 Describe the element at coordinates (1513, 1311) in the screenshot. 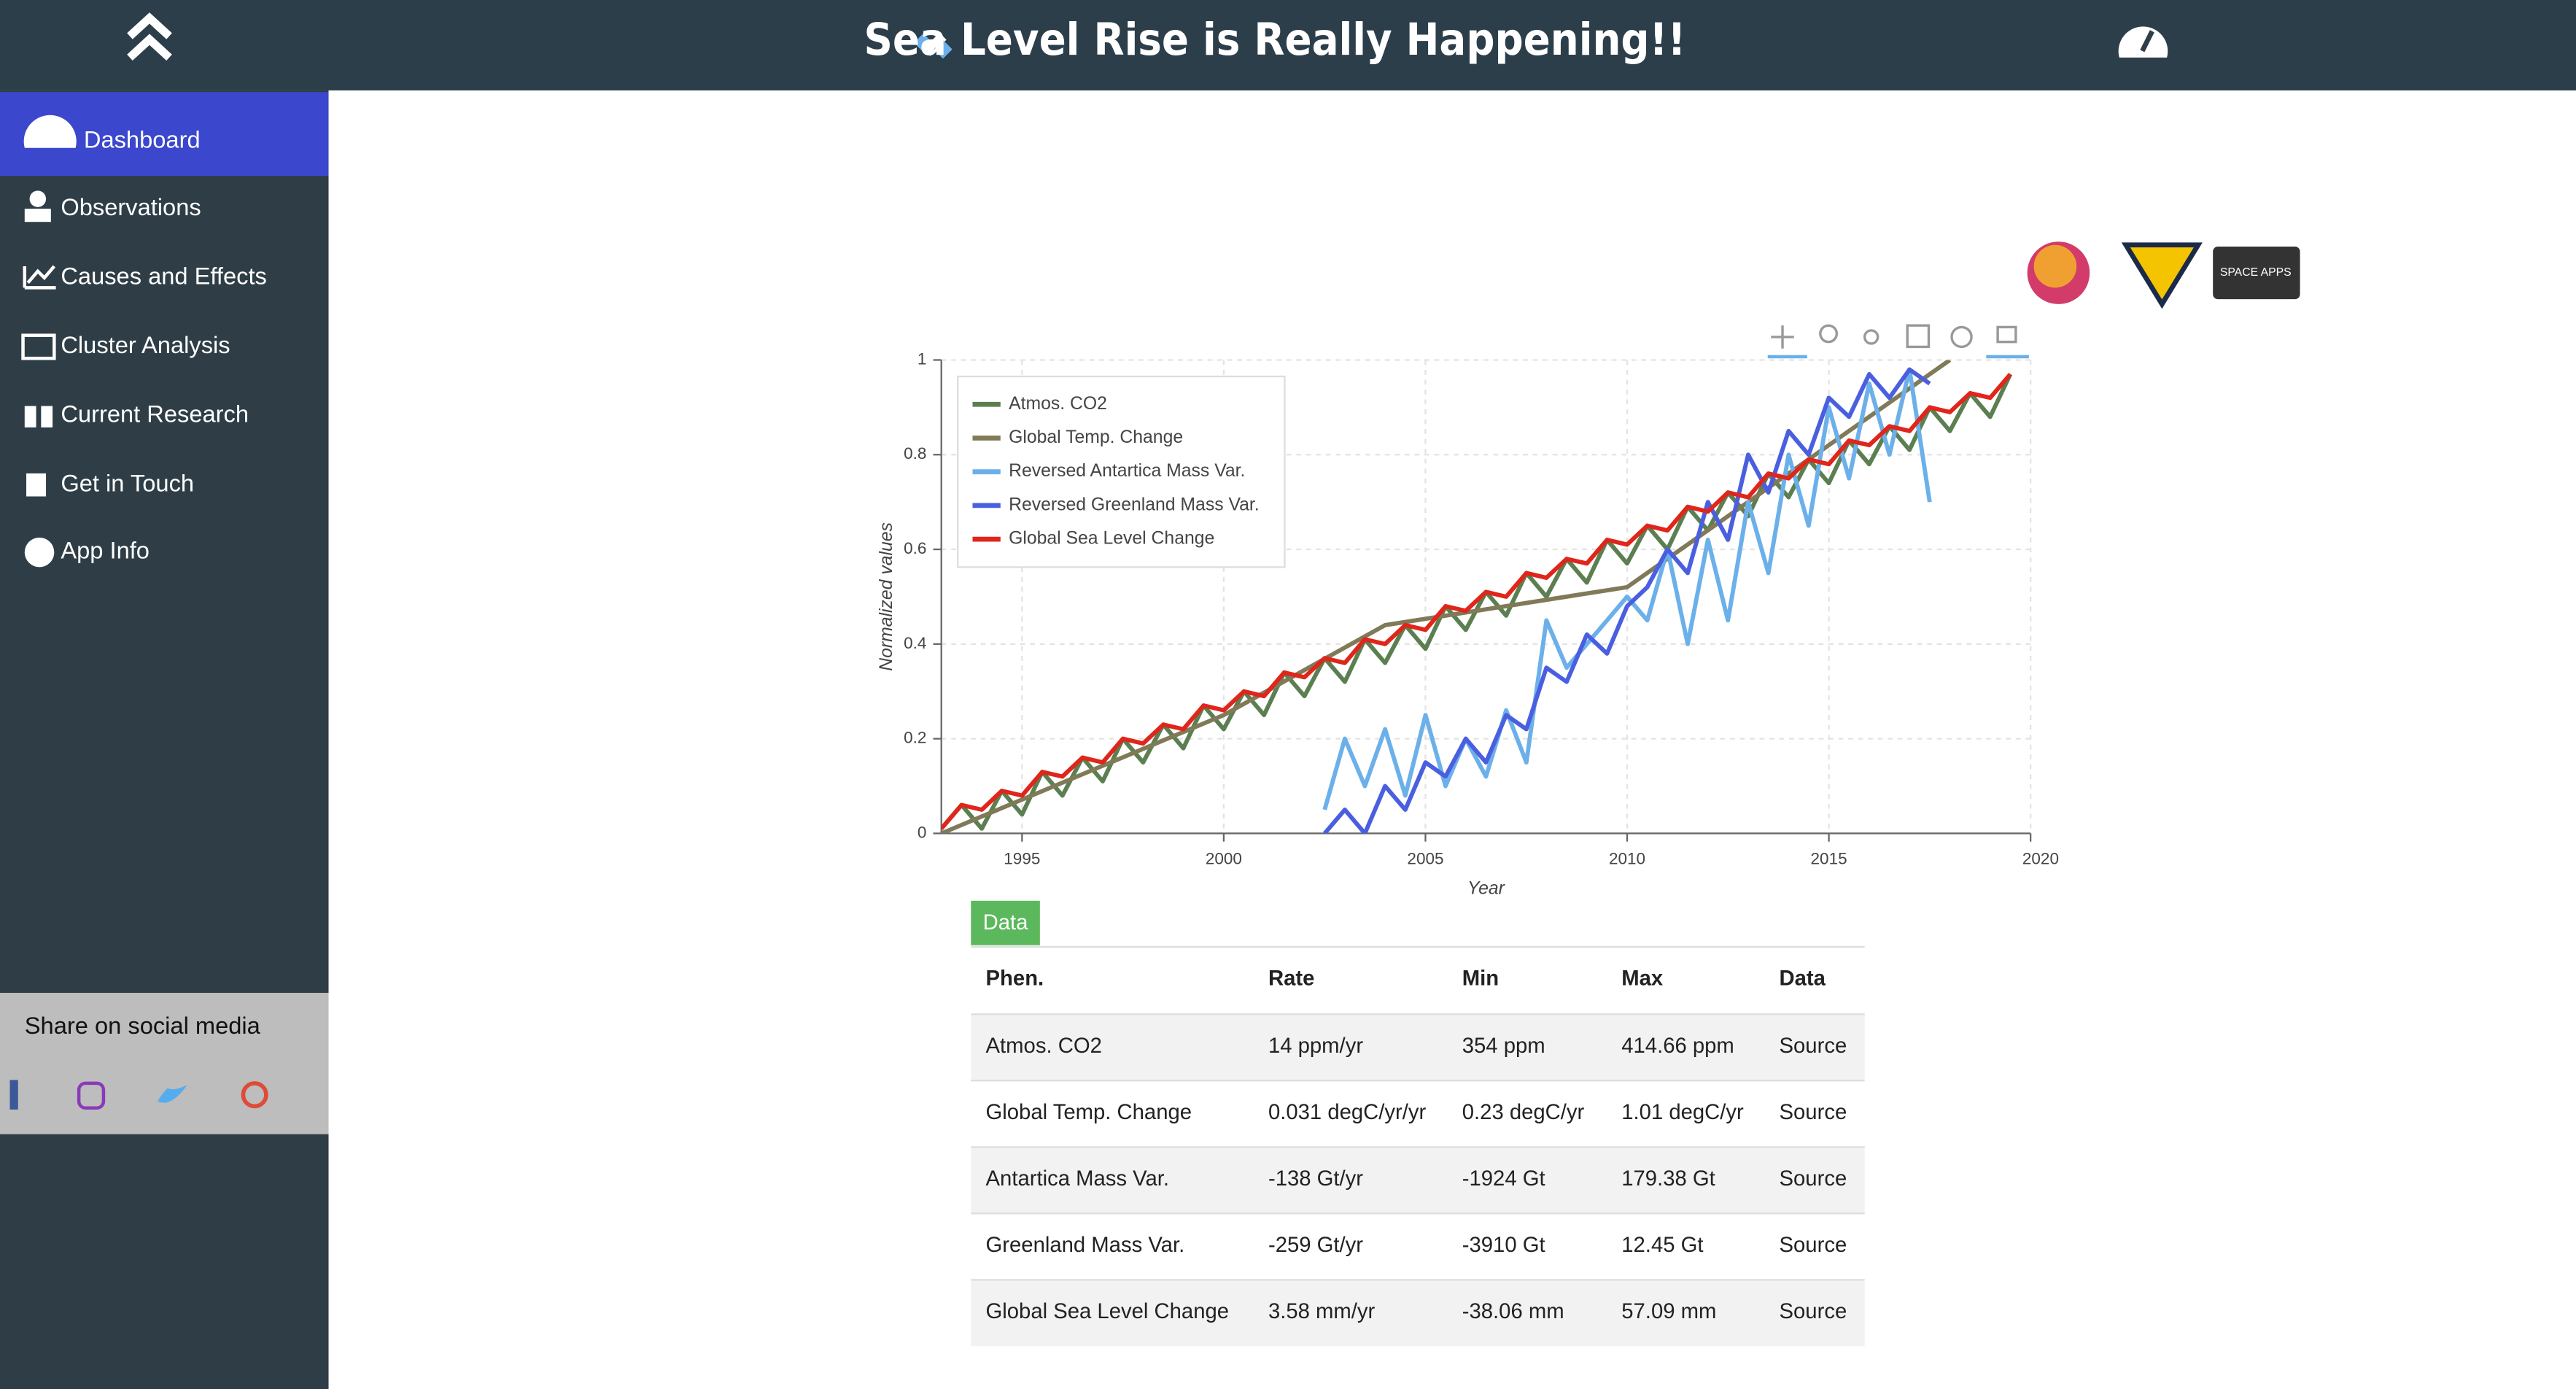

I see `table-cell: -38.06 mm` at that location.